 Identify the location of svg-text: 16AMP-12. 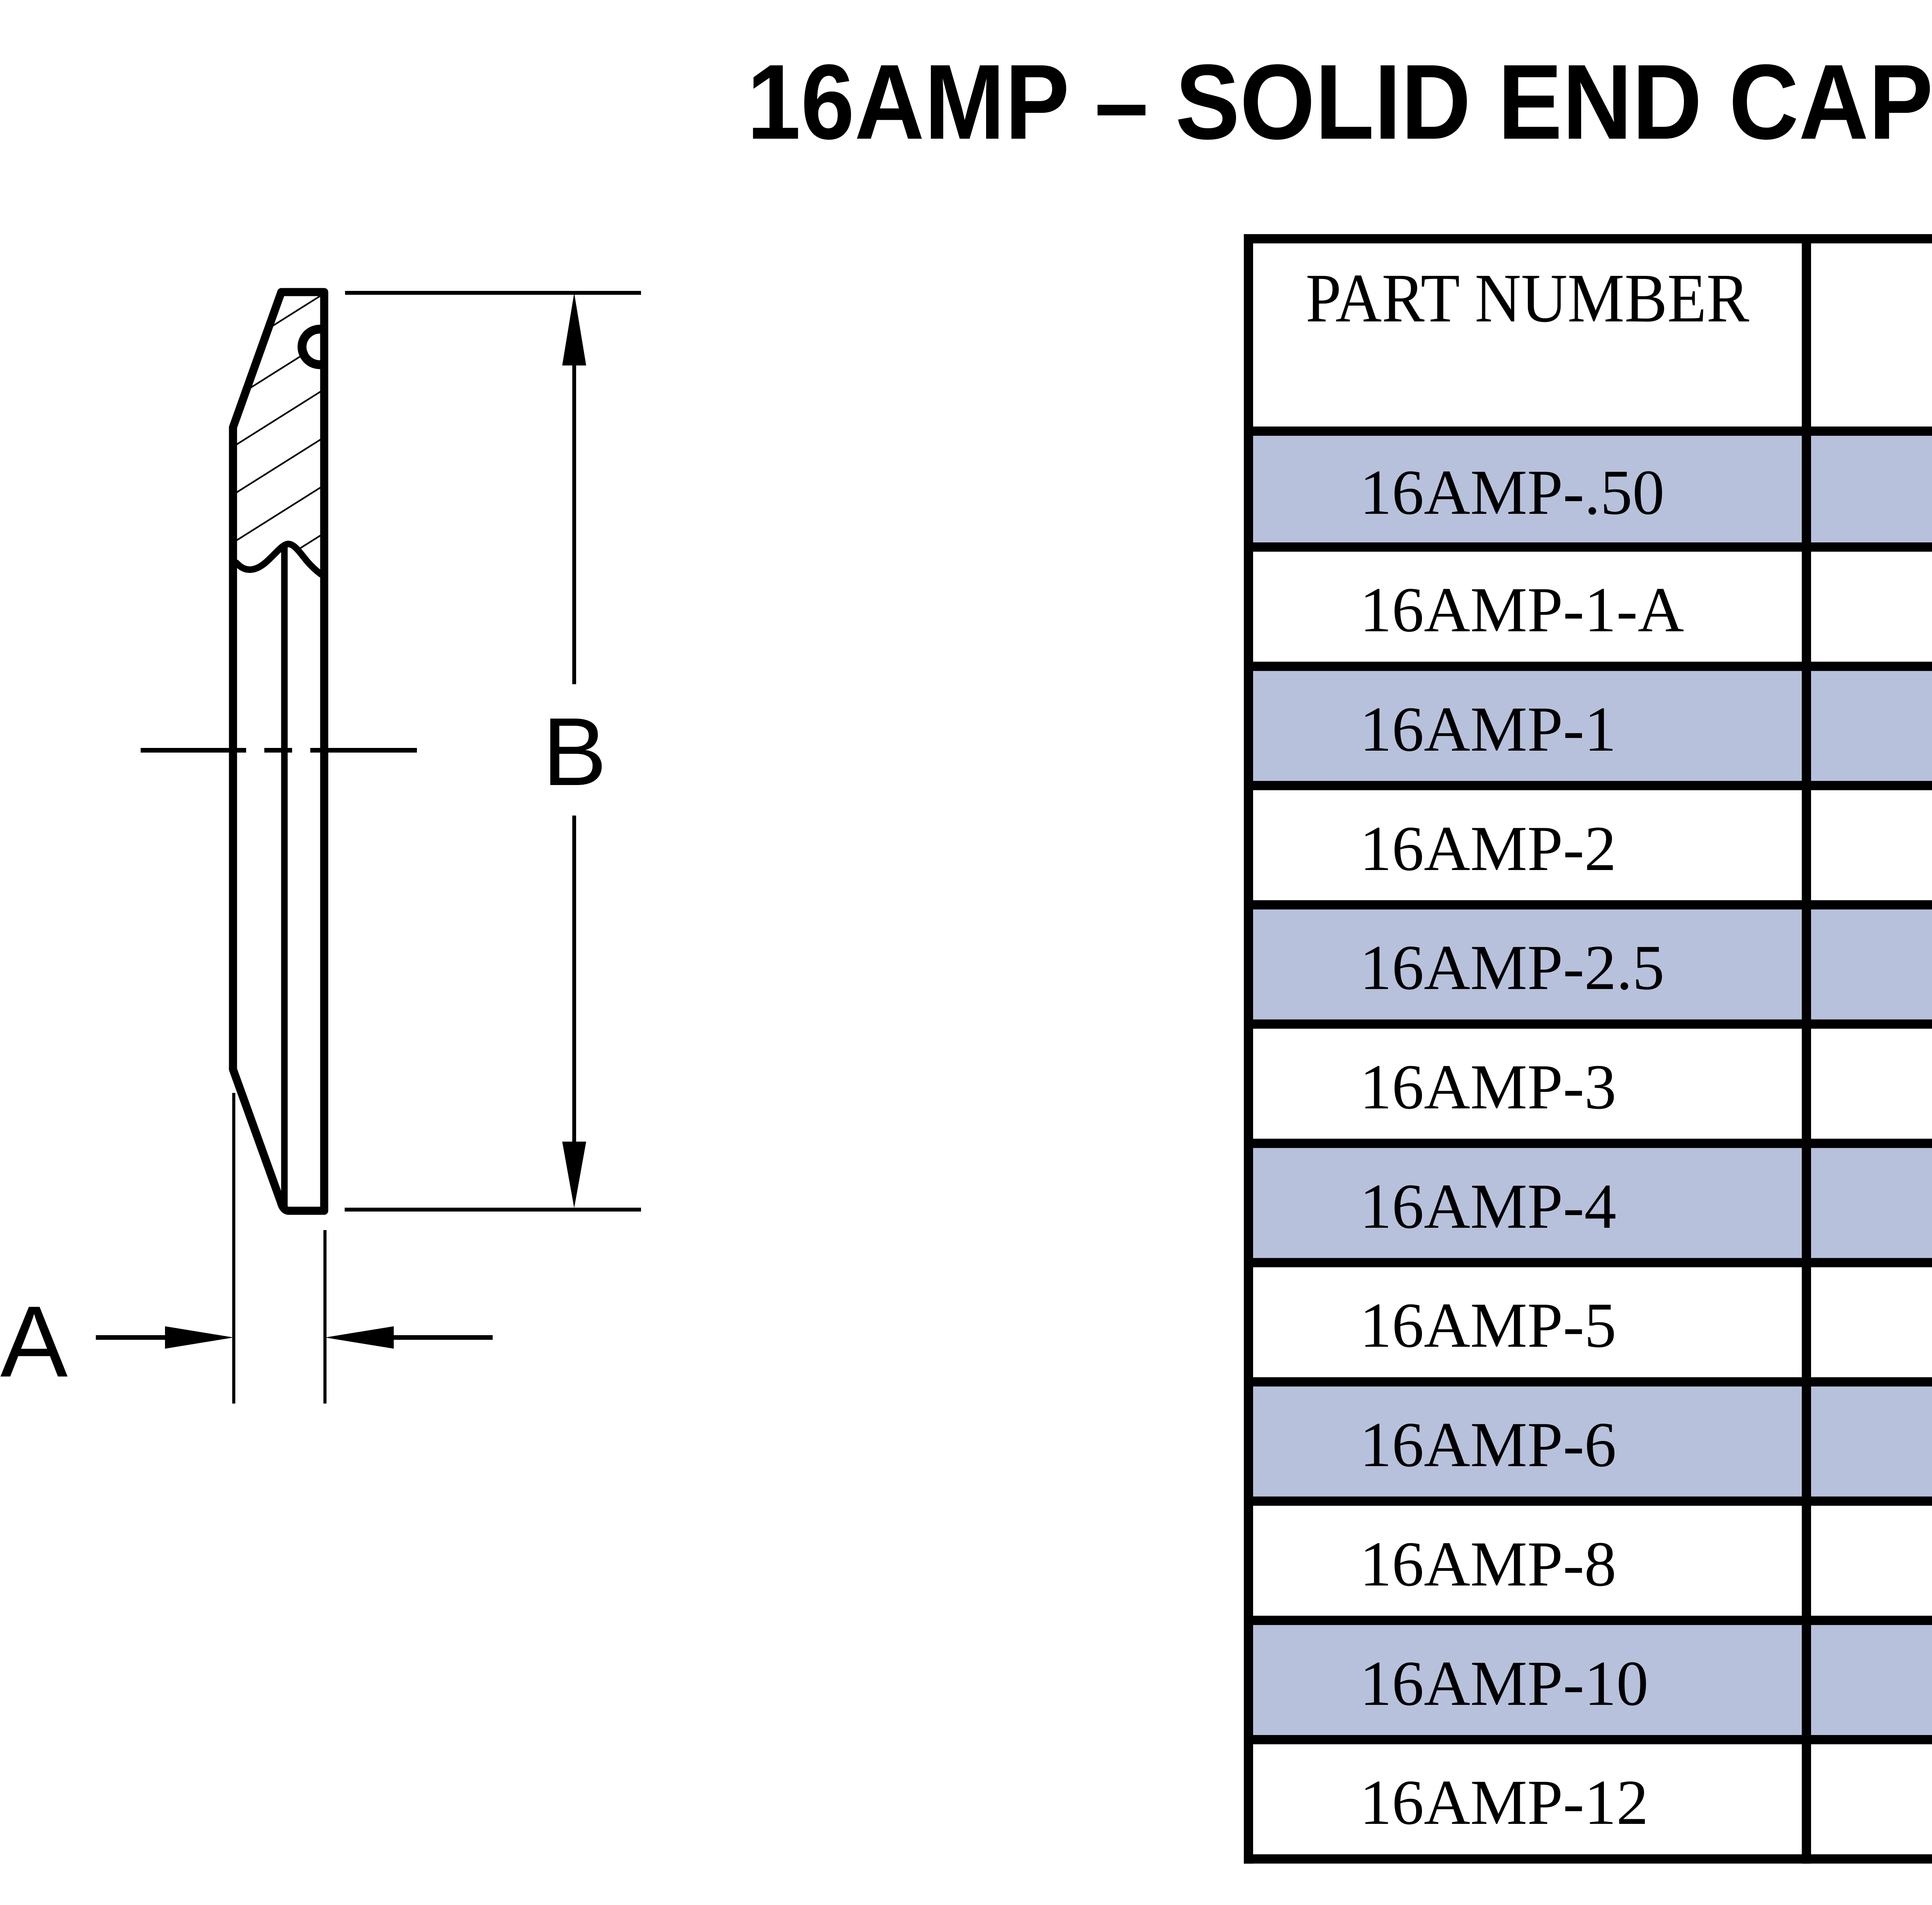
(1504, 1802).